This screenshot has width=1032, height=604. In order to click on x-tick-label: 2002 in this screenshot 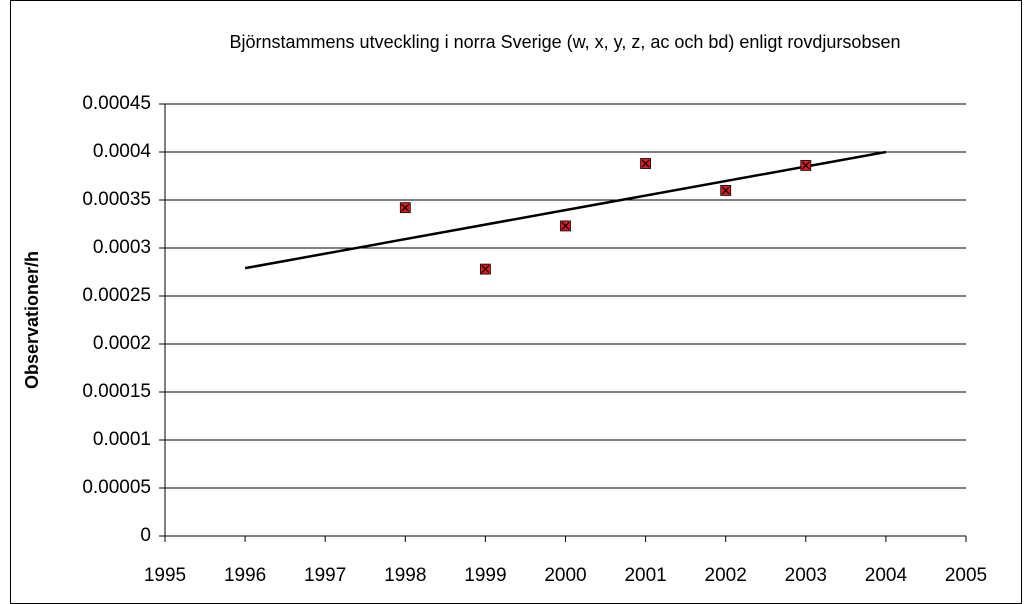, I will do `click(726, 575)`.